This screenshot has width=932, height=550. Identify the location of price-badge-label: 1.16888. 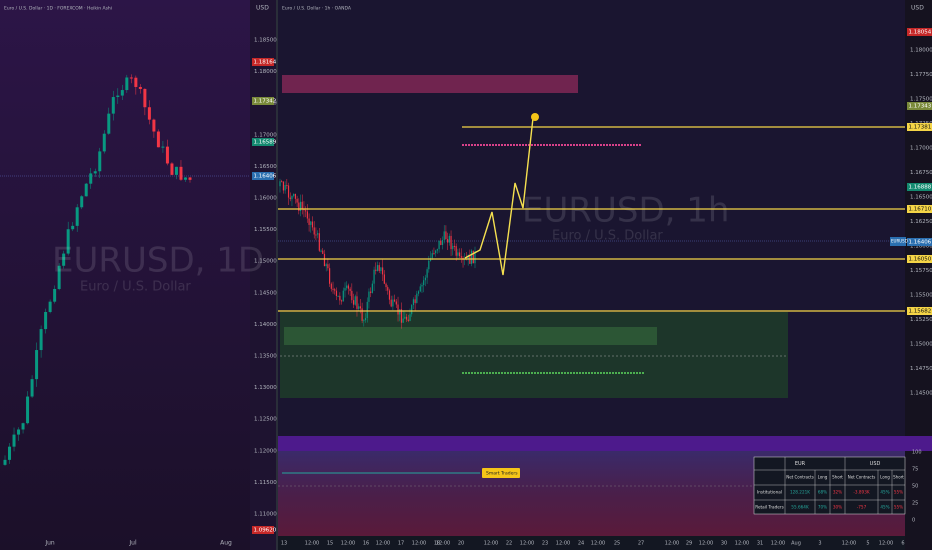
(920, 188).